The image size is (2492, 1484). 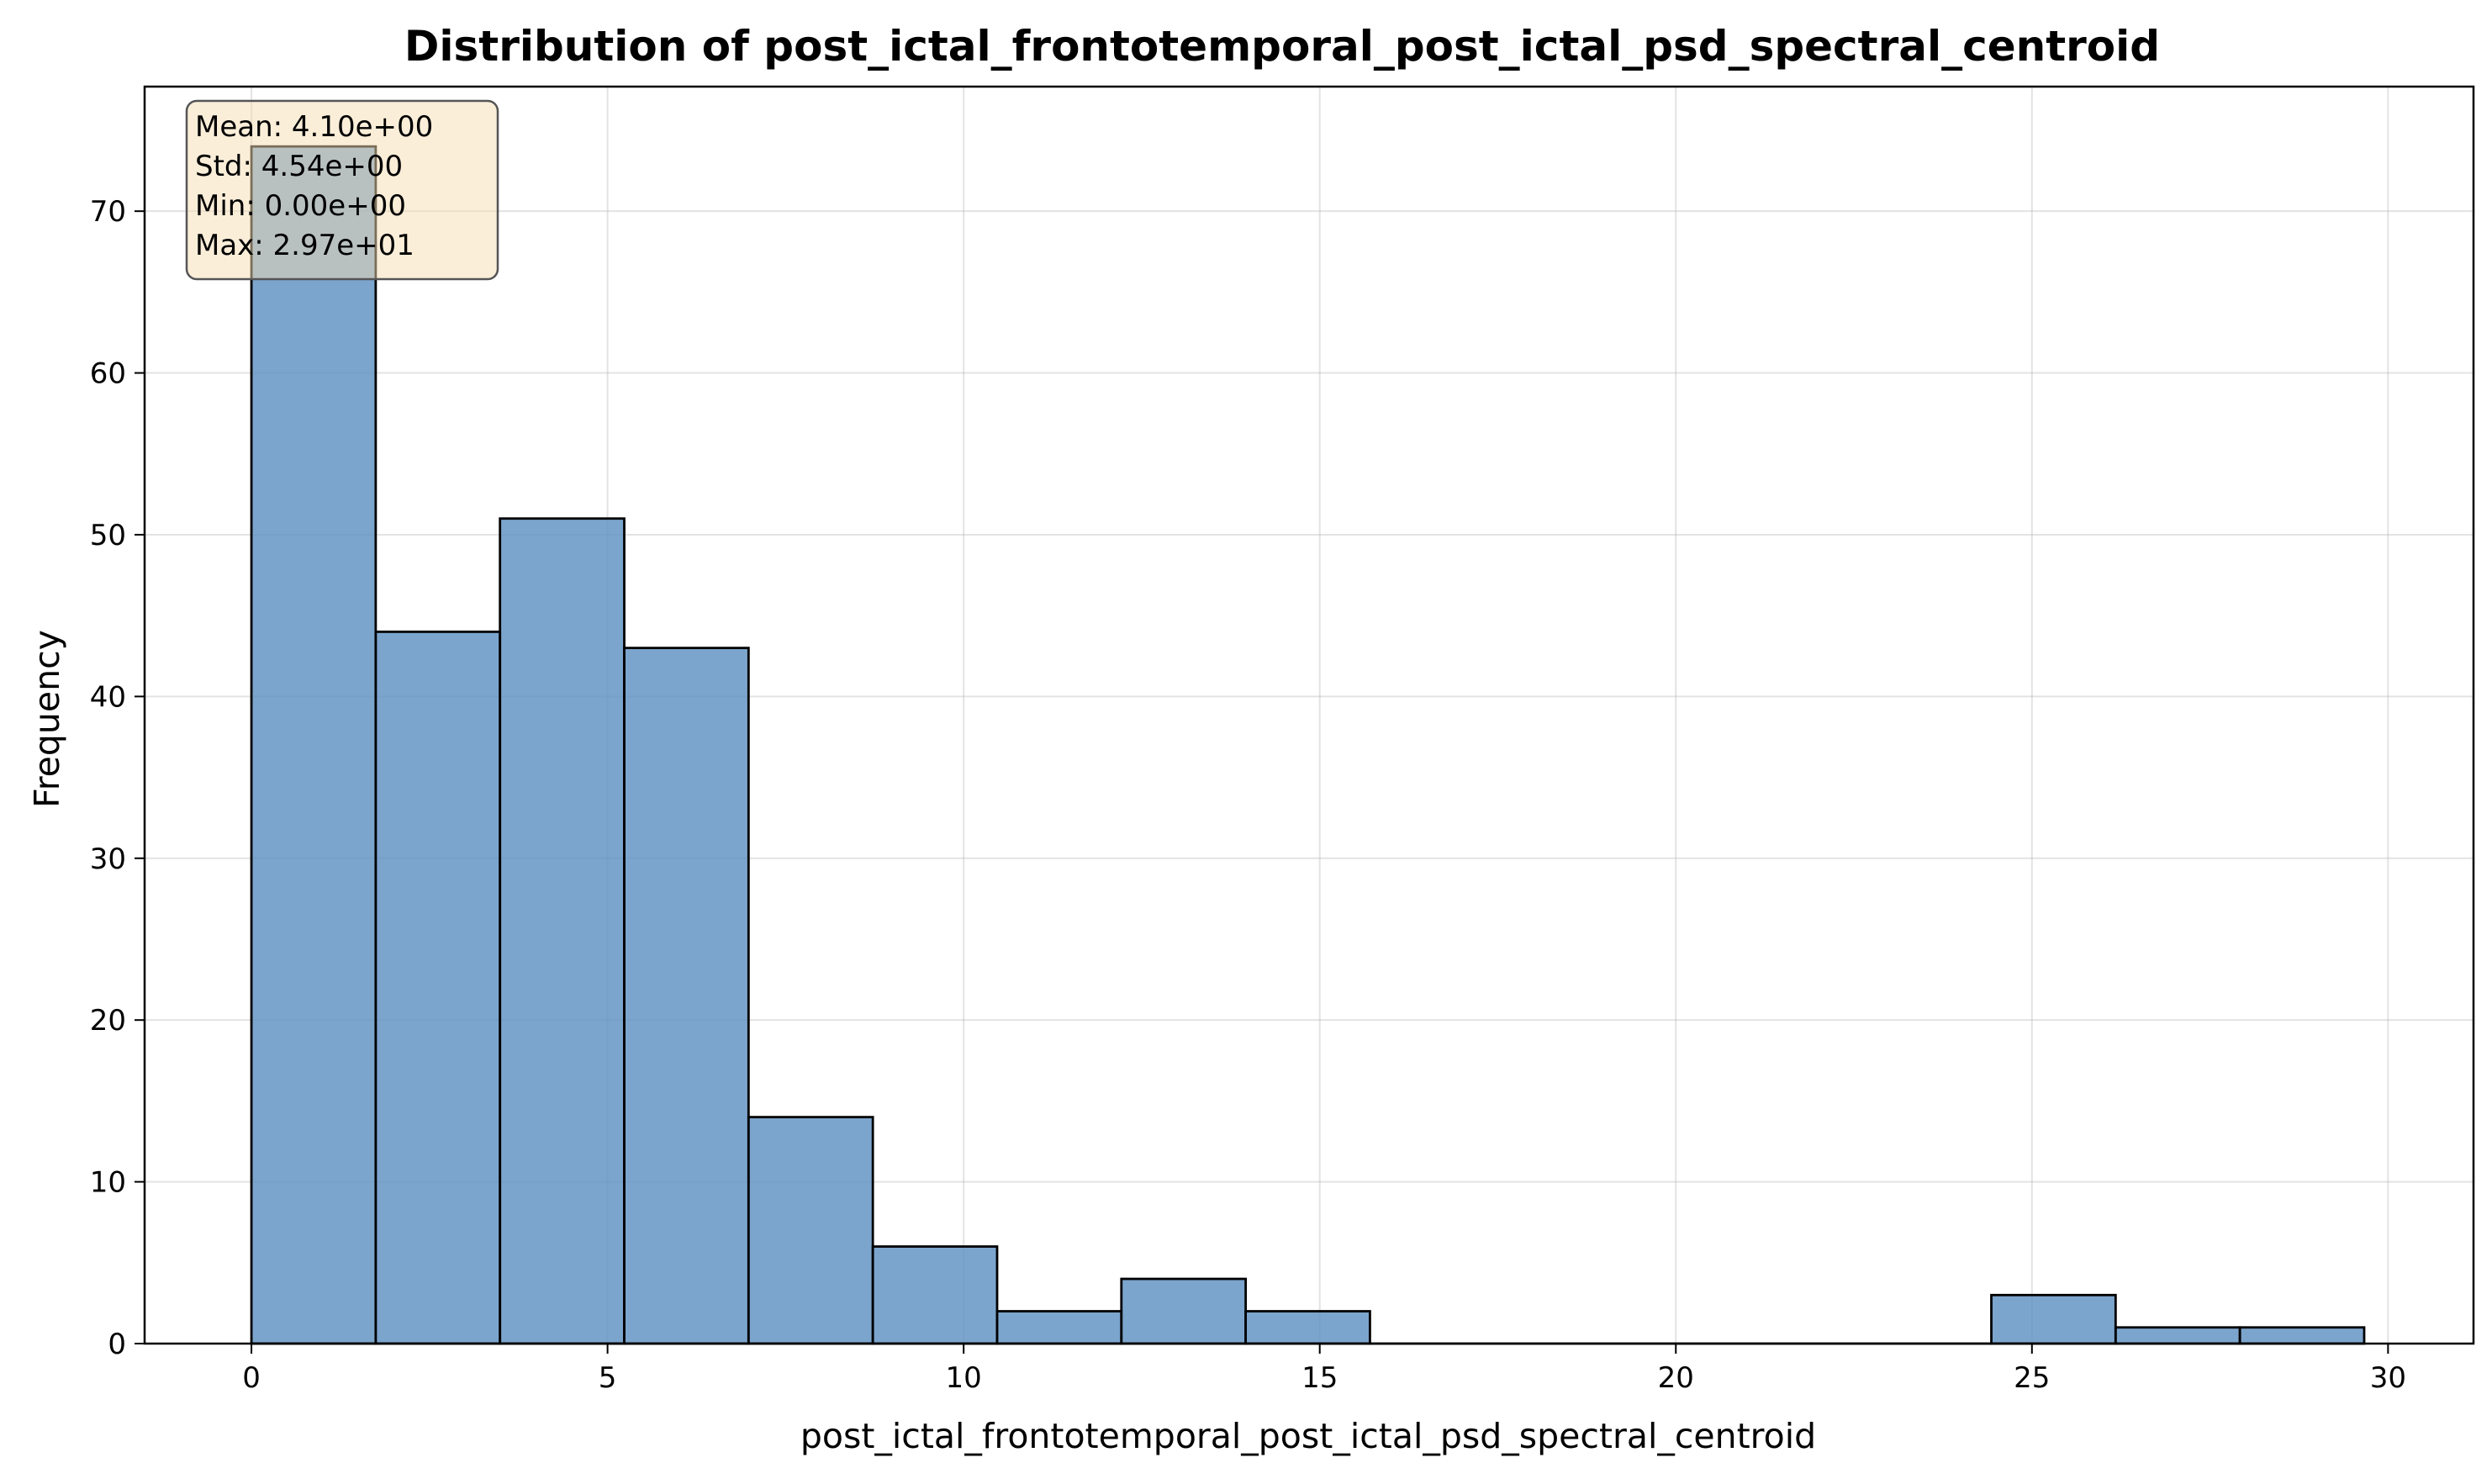 What do you see at coordinates (108, 1183) in the screenshot?
I see `y-tick-label: 10` at bounding box center [108, 1183].